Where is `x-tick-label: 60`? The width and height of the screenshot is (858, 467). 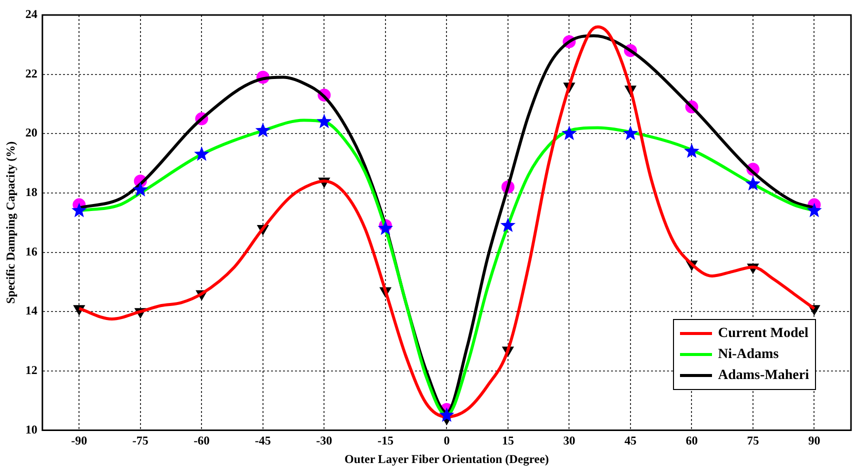
x-tick-label: 60 is located at coordinates (692, 440).